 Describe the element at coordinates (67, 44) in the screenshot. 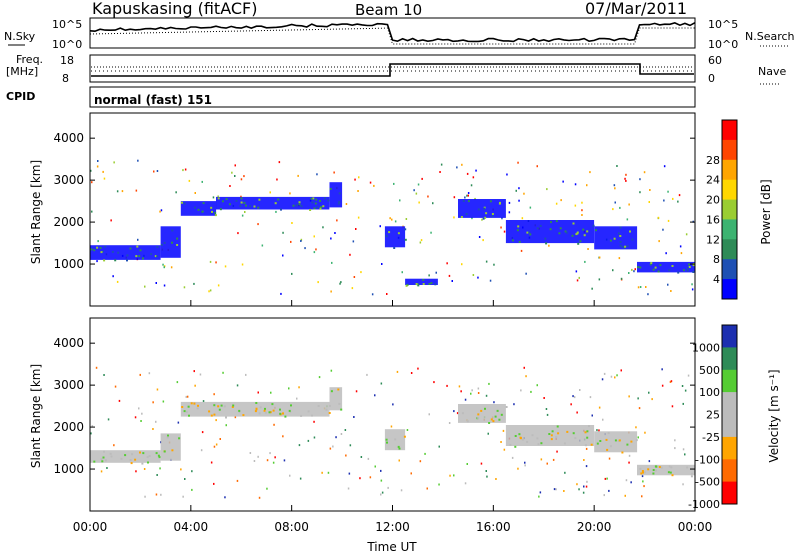

I see `nsky-bottom-tick: 10^0` at that location.